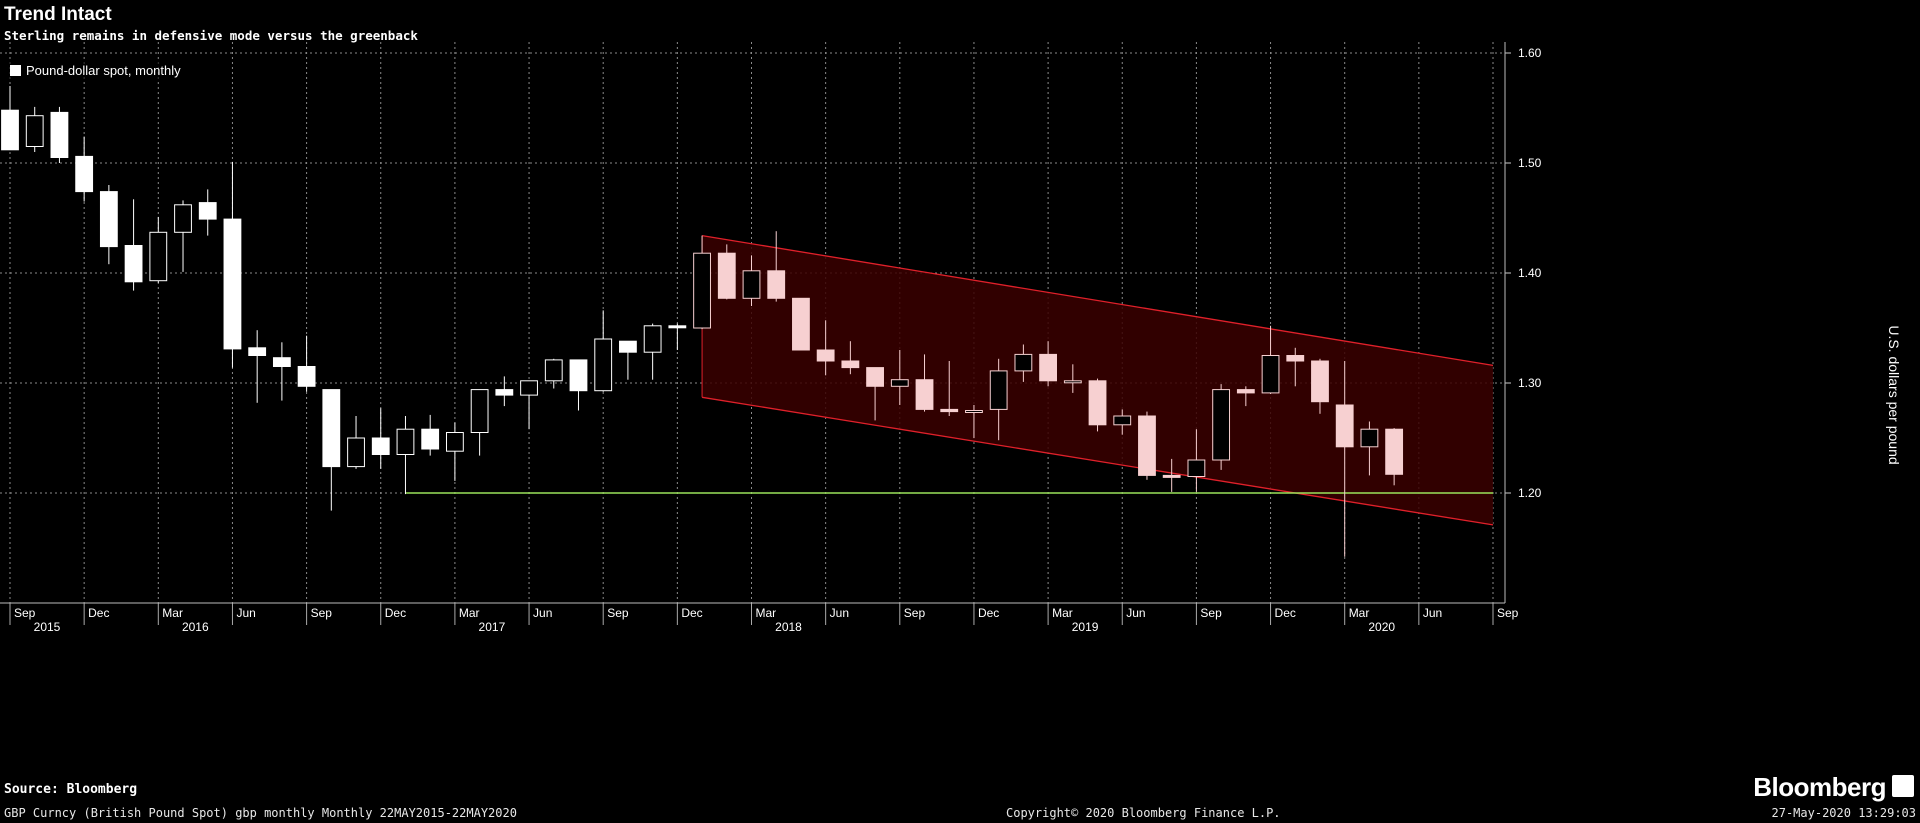 The height and width of the screenshot is (823, 1920). Describe the element at coordinates (103, 70) in the screenshot. I see `legend-label: Pound-dollar spot, monthly` at that location.